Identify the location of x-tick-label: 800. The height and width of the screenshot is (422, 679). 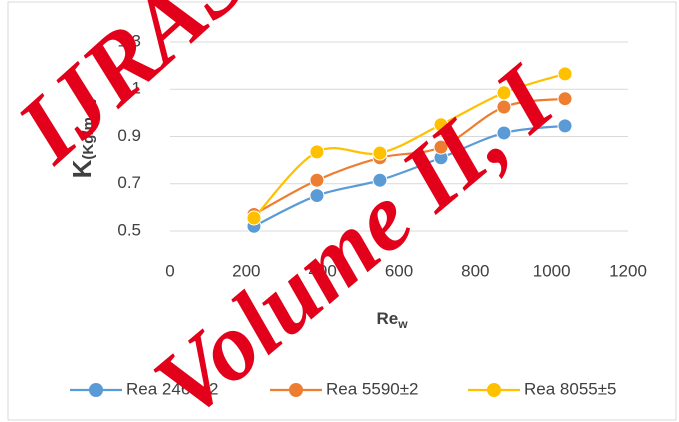
(475, 270).